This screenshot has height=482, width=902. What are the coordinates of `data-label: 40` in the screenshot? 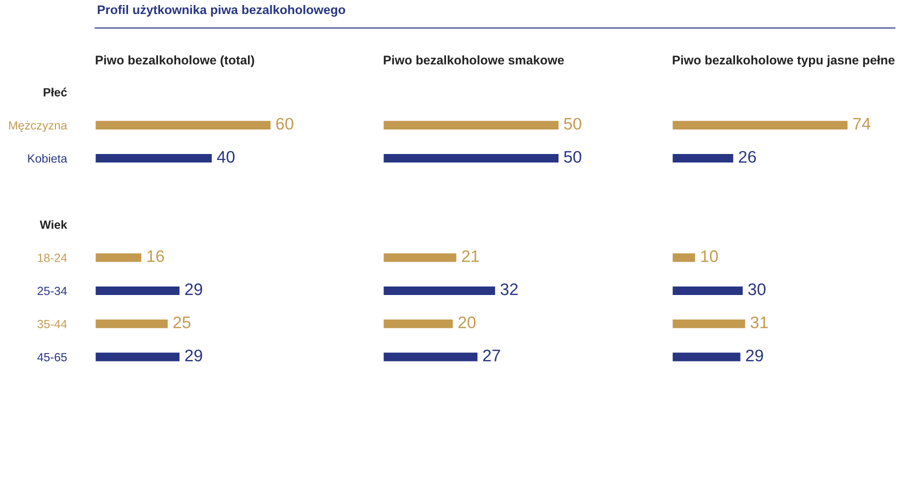 It's located at (226, 156).